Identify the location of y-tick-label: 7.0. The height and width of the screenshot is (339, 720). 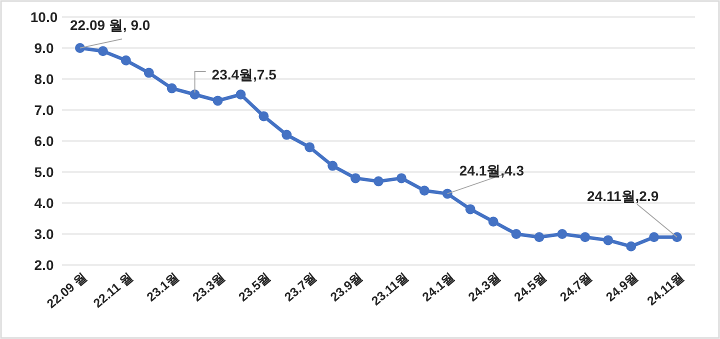
(44, 110).